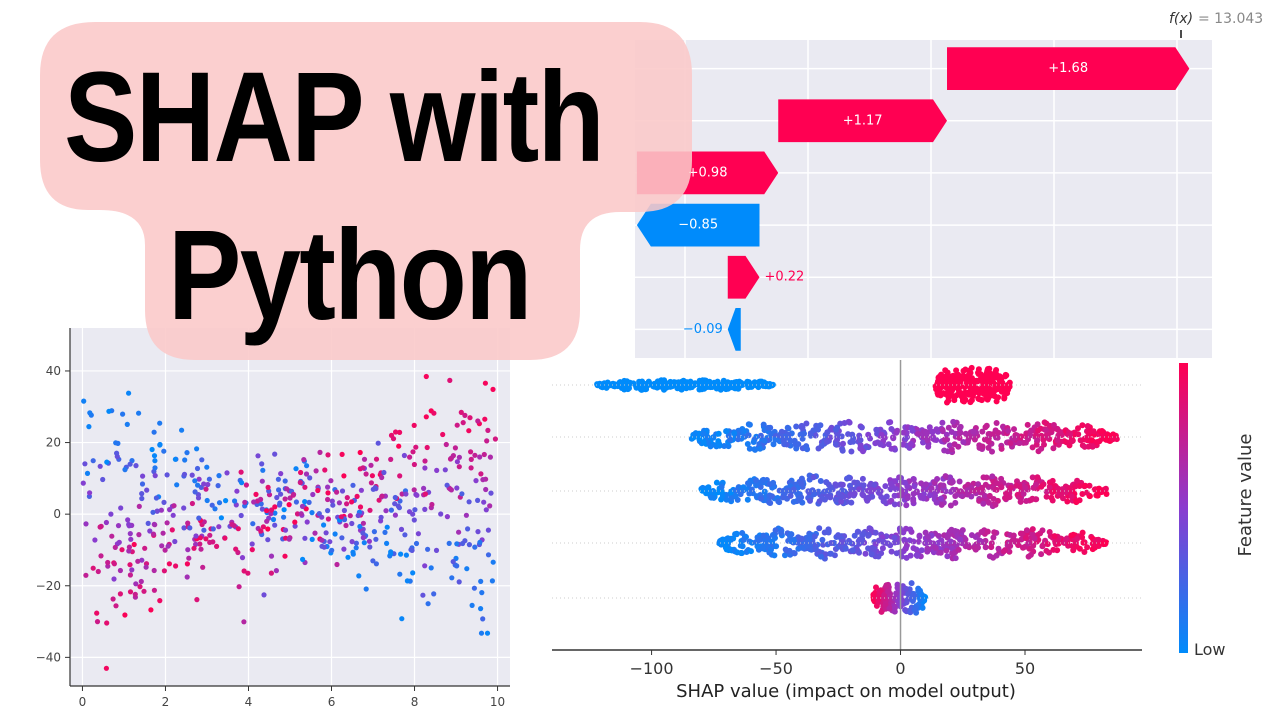  Describe the element at coordinates (83, 702) in the screenshot. I see `x-tick-label: 0` at that location.